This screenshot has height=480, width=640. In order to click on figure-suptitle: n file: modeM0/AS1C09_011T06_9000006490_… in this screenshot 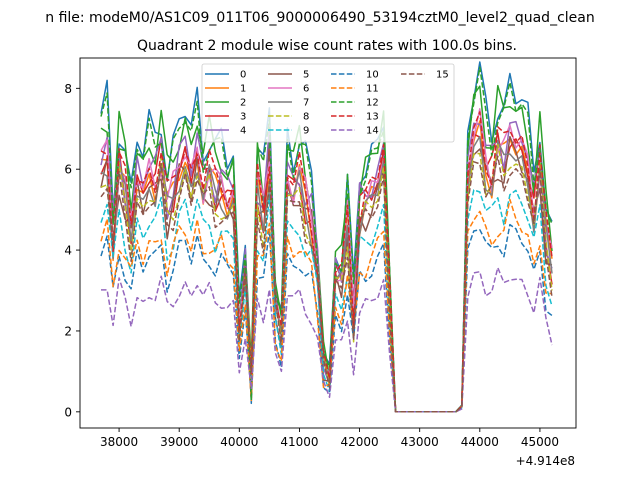, I will do `click(319, 18)`.